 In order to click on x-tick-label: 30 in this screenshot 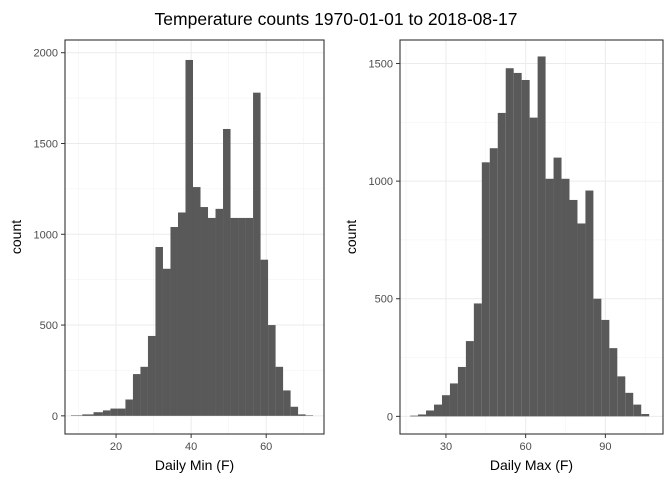, I will do `click(446, 447)`.